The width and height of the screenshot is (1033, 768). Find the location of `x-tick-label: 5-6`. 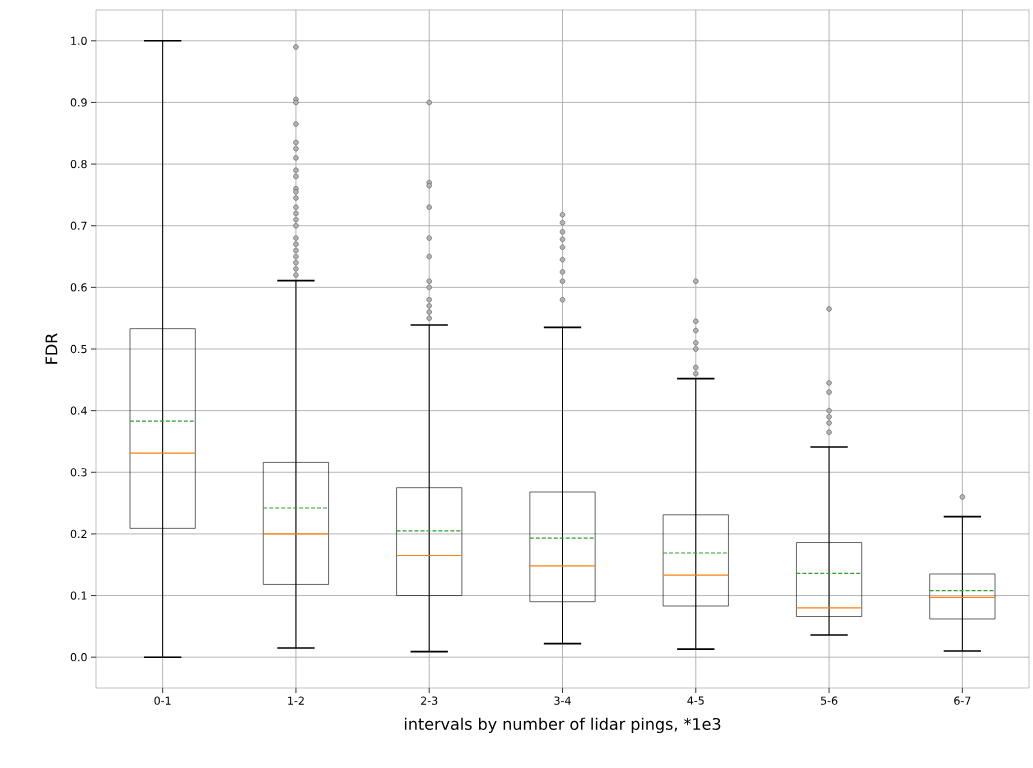

x-tick-label: 5-6 is located at coordinates (829, 700).